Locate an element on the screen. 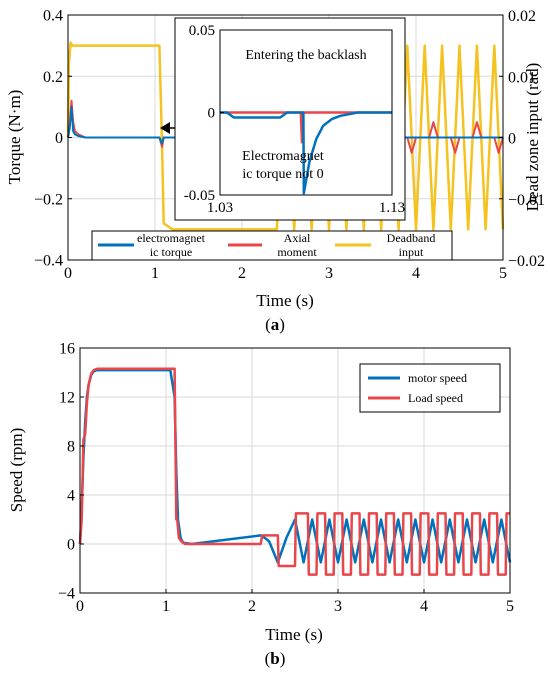 Image resolution: width=550 pixels, height=675 pixels. panel-a-label-letter: a is located at coordinates (275, 324).